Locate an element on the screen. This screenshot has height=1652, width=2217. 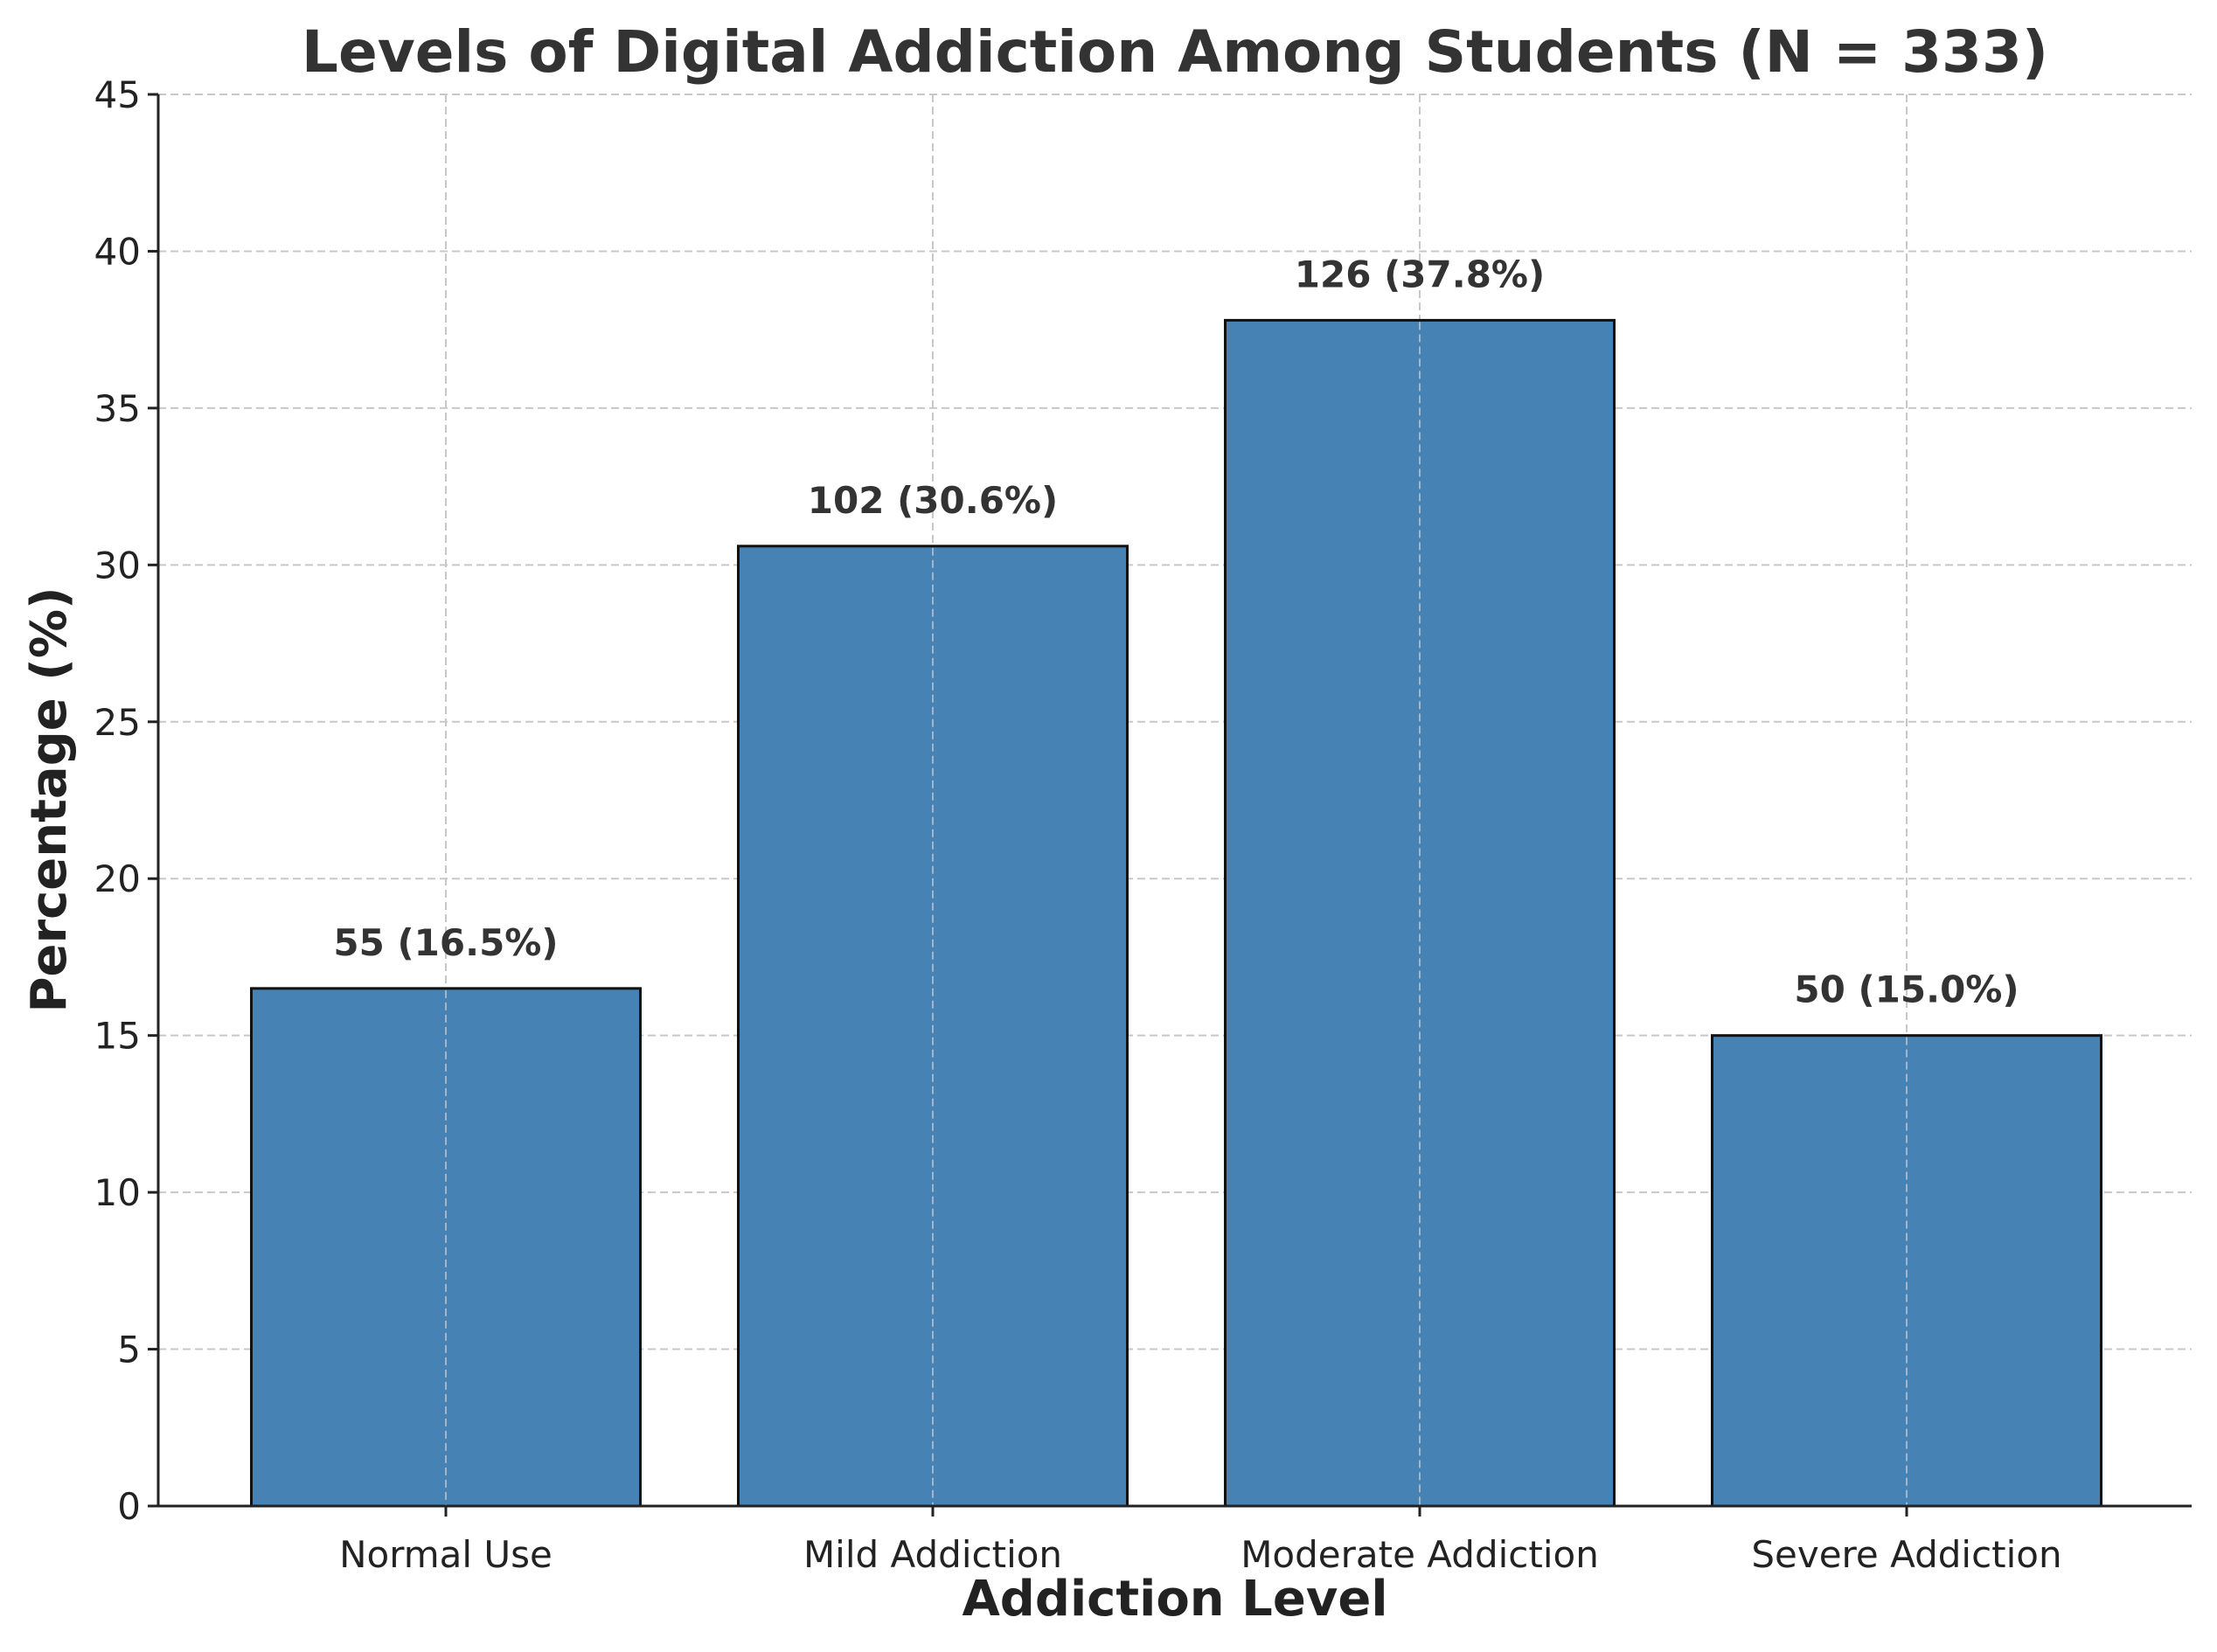
bar-value-label: 126 (37.8%) is located at coordinates (1420, 274).